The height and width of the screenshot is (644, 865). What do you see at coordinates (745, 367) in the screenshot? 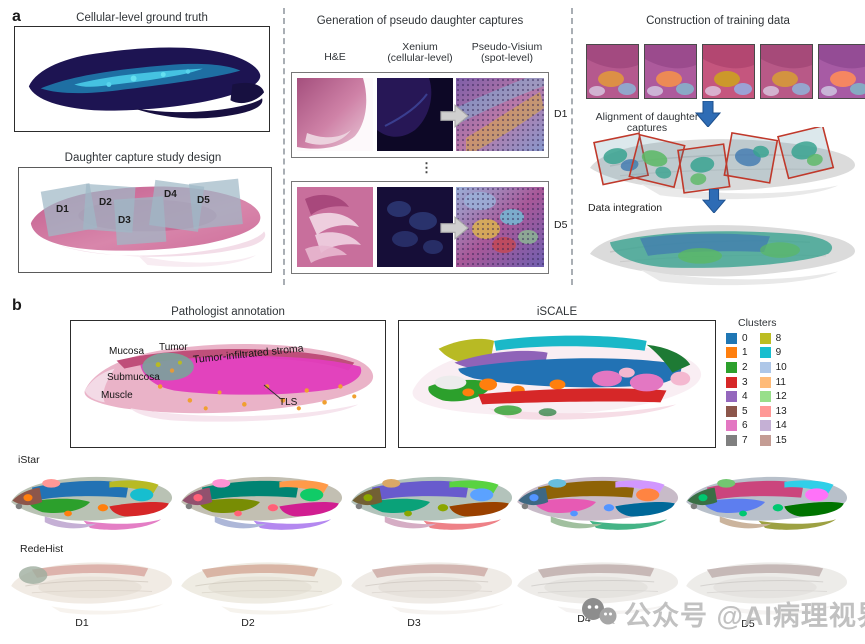
I see `legend-label: 2` at bounding box center [745, 367].